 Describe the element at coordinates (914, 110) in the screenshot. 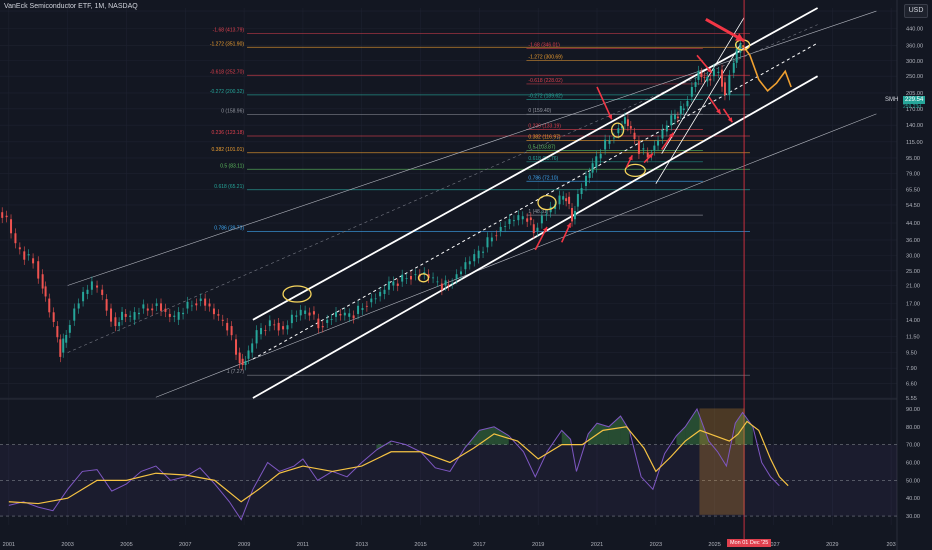

I see `price-axis-label: 170.00` at that location.